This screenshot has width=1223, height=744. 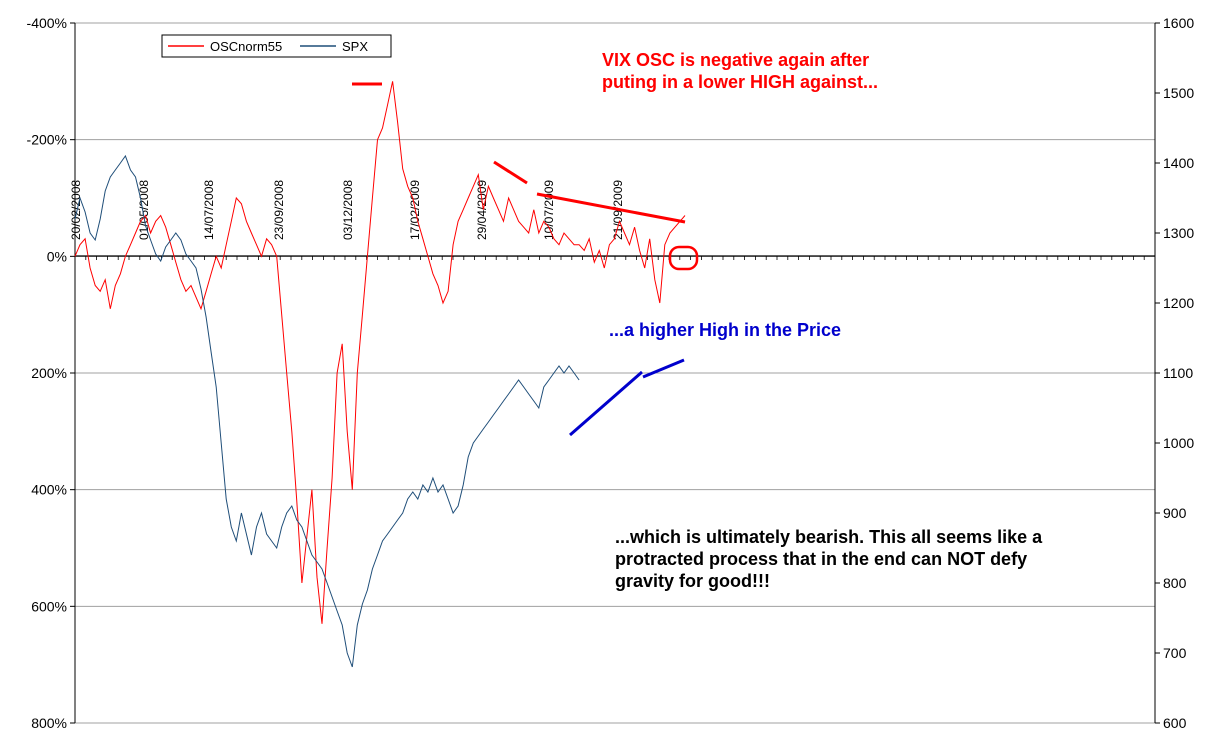 I want to click on date-label: 03/12/2008, so click(x=348, y=210).